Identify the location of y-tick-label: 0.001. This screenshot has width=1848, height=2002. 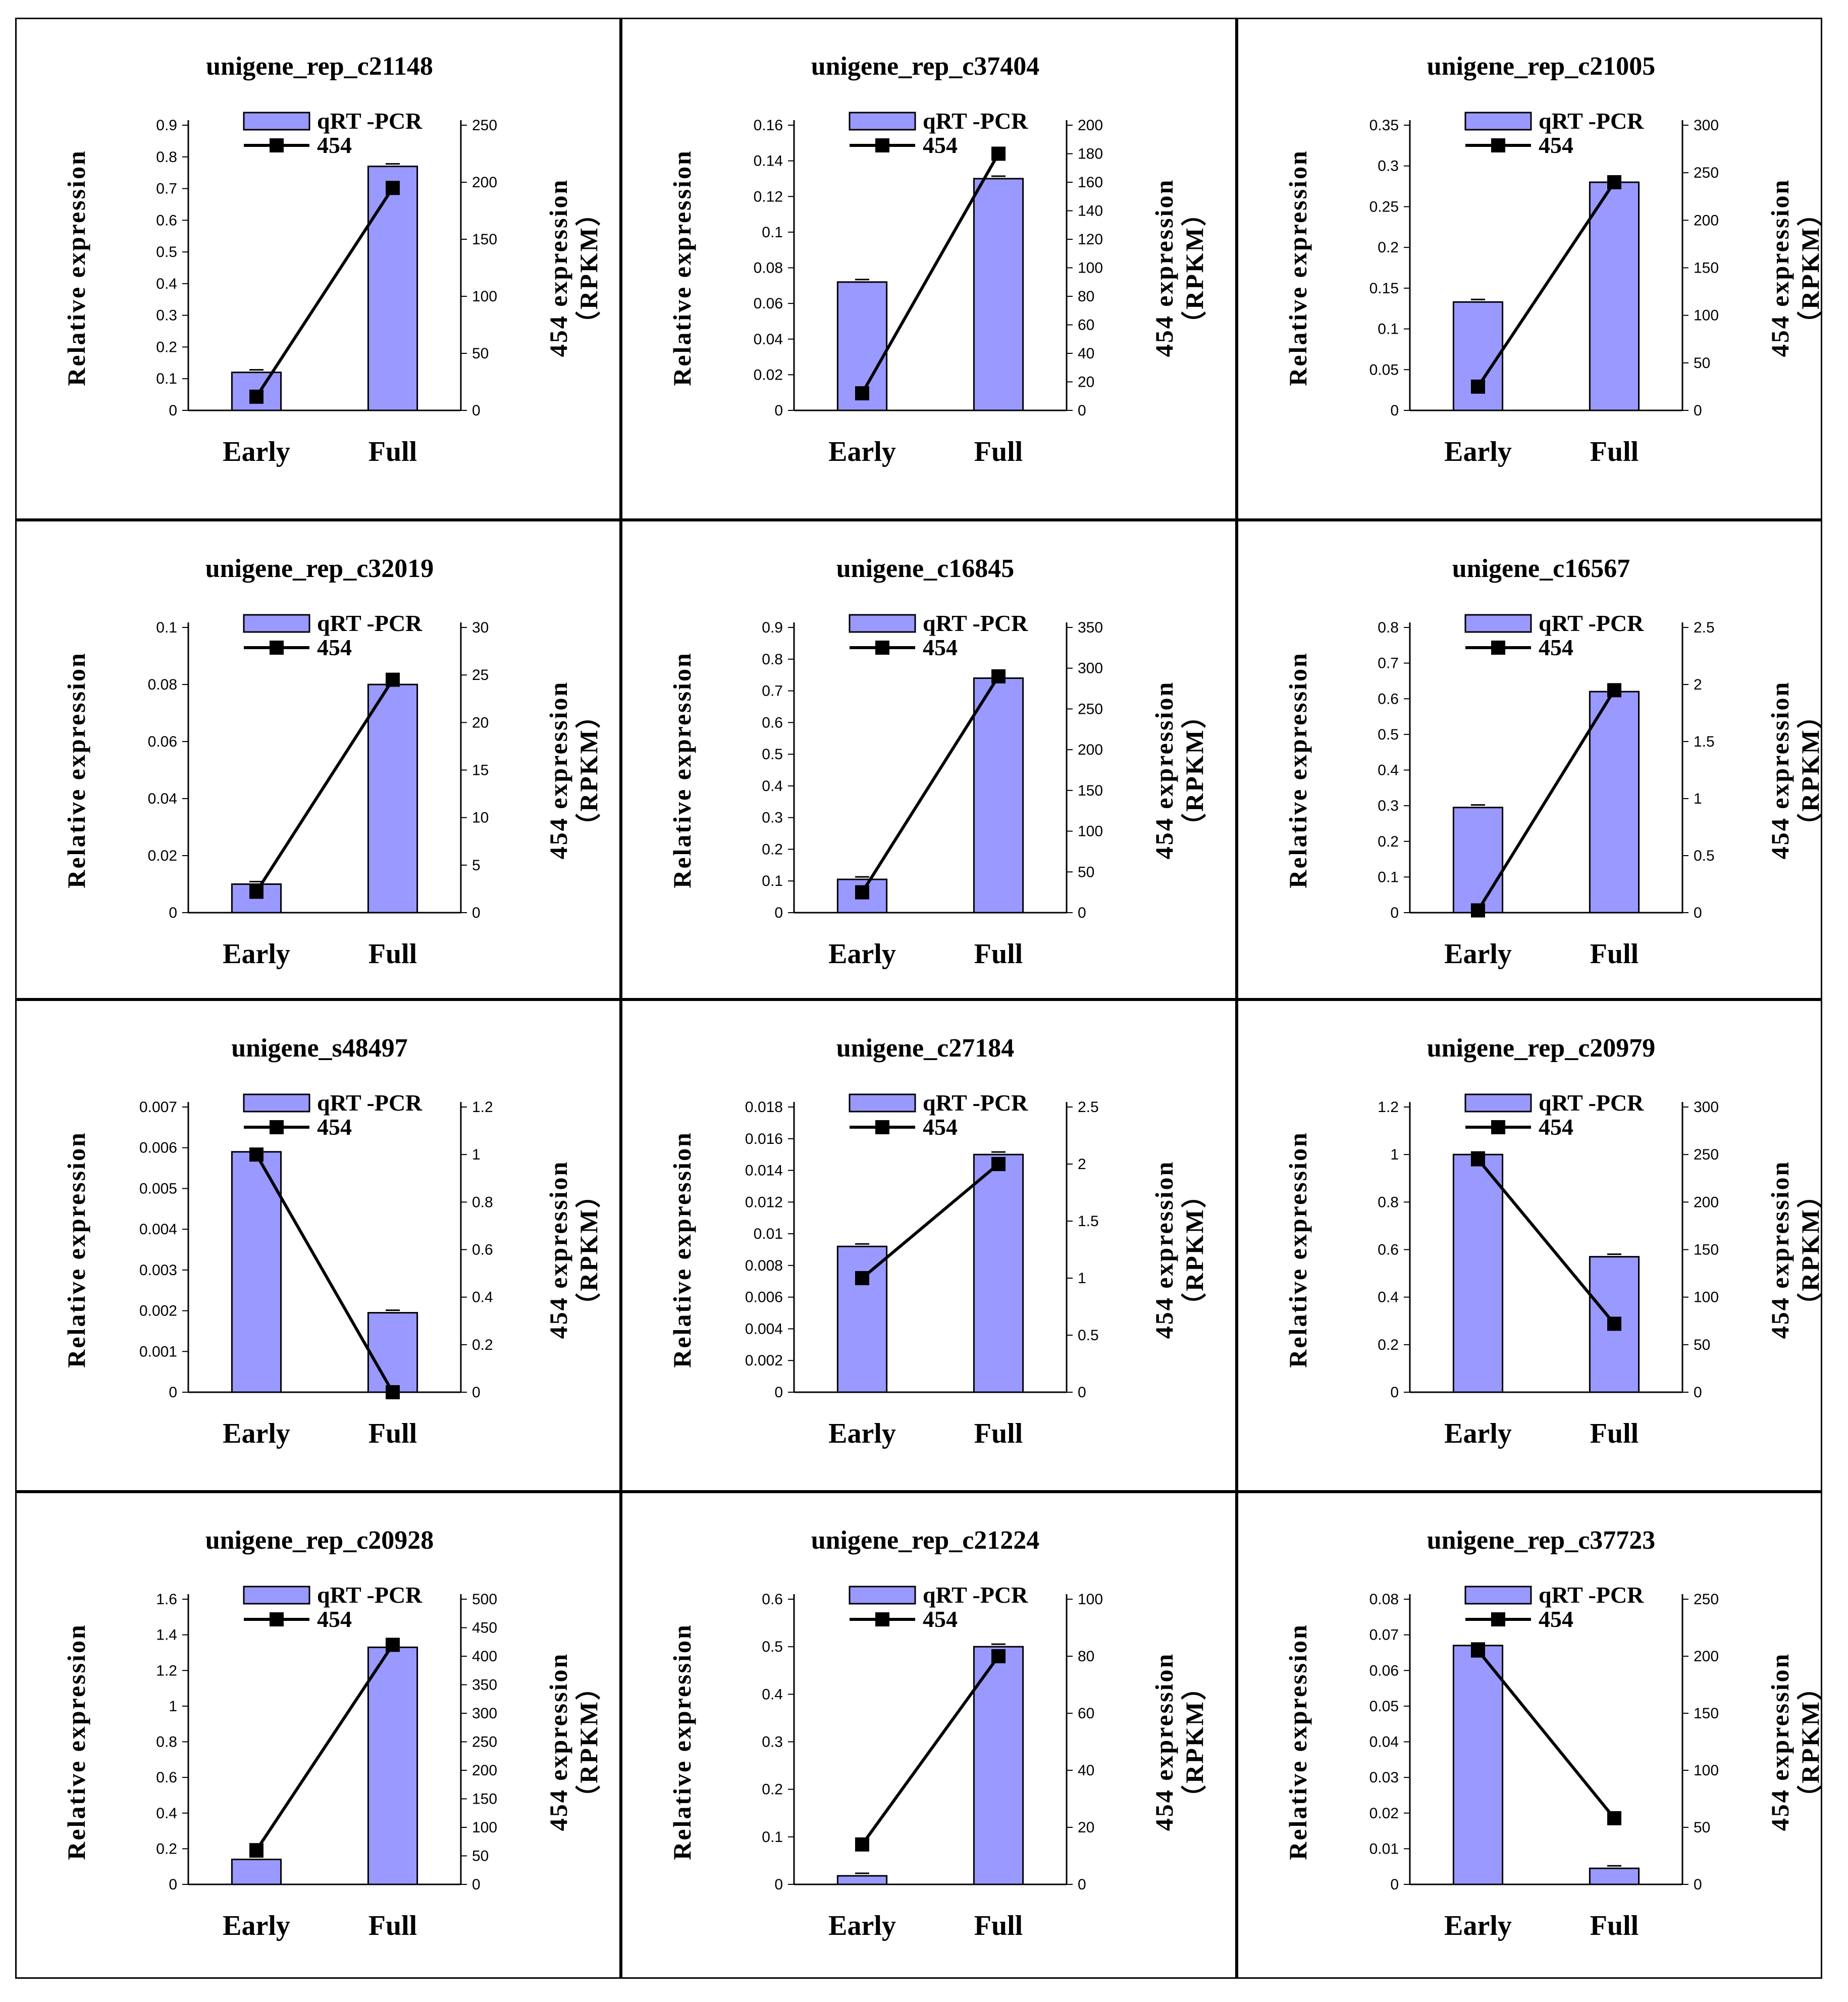
(158, 1351).